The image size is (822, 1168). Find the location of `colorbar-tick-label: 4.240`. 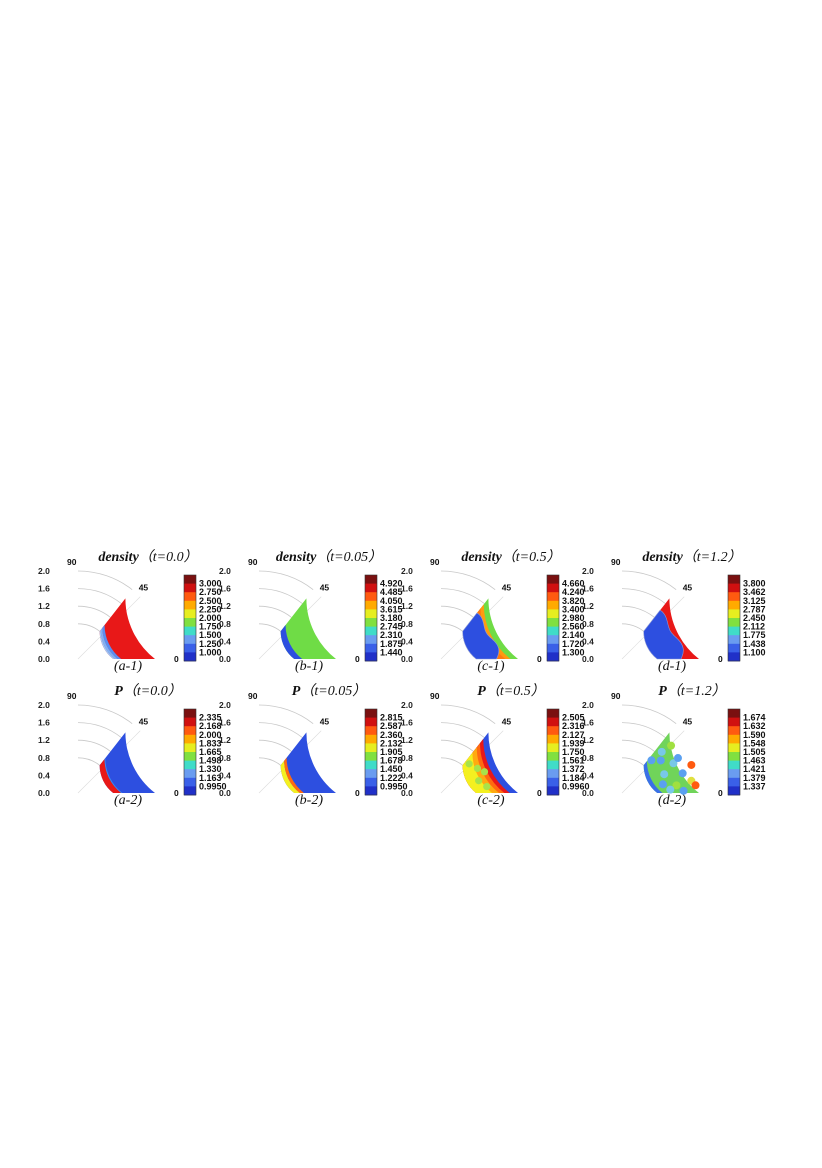

colorbar-tick-label: 4.240 is located at coordinates (573, 592).